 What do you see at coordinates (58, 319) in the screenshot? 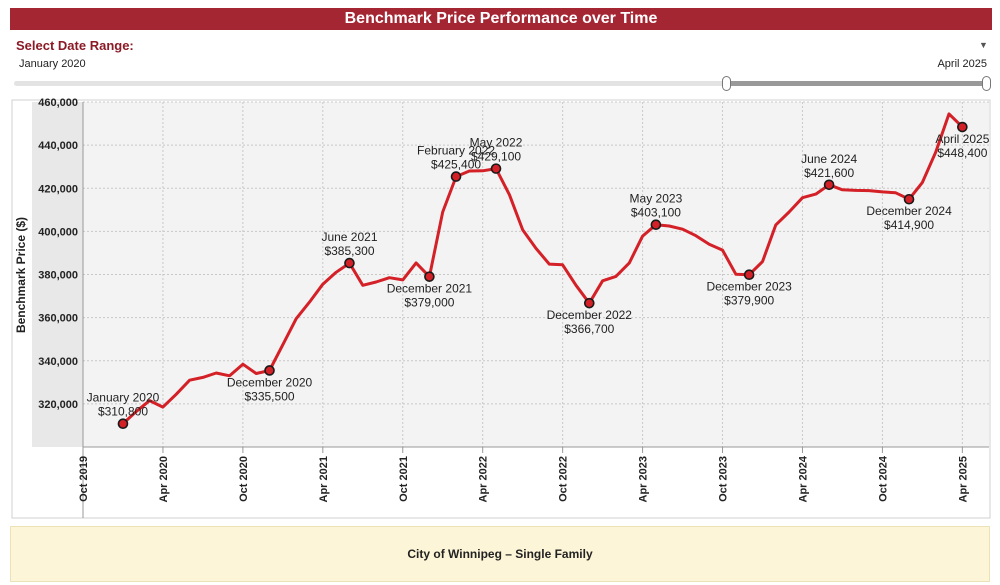
I see `y-tick-label: 360,000` at bounding box center [58, 319].